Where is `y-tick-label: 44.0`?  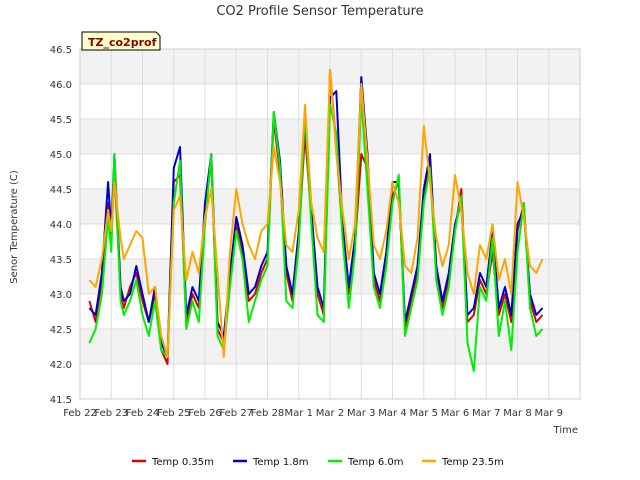
y-tick-label: 44.0 is located at coordinates (61, 225).